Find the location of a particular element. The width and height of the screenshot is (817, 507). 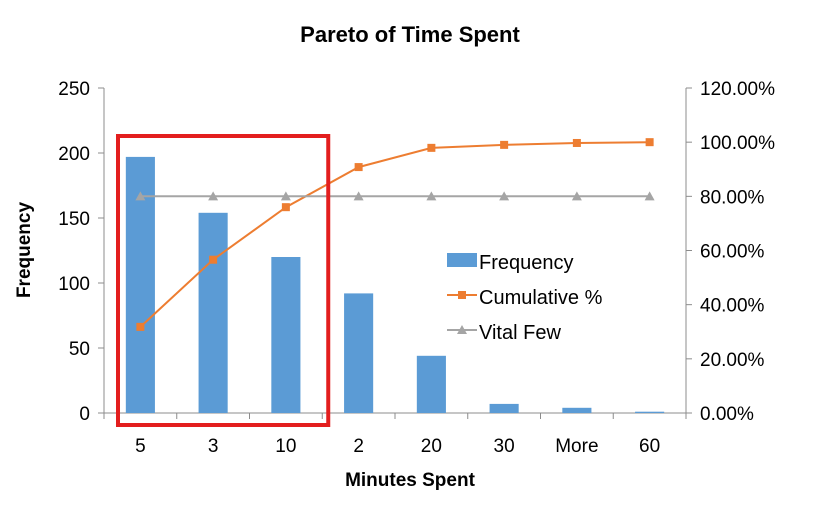

x-tick-label: 20 is located at coordinates (431, 446).